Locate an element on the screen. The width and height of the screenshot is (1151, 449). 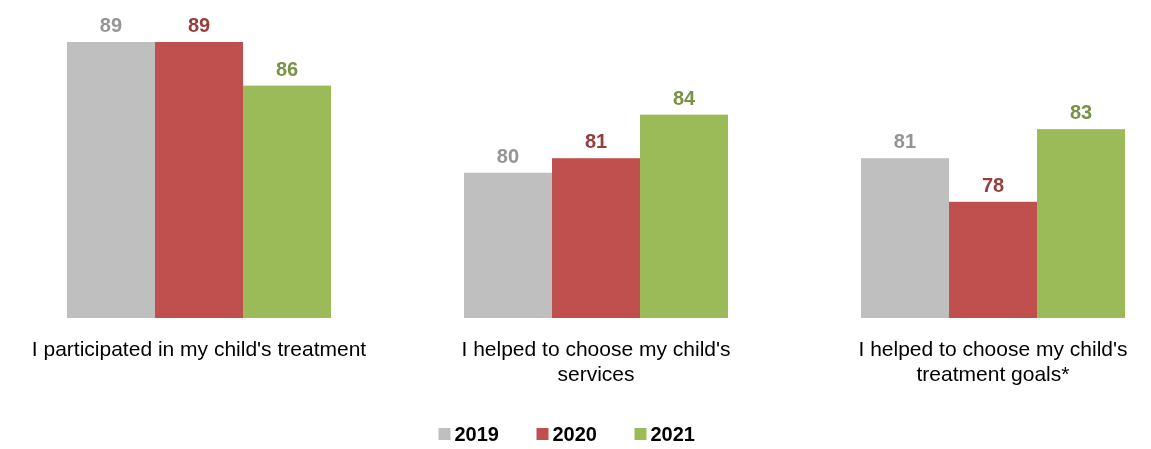
x-tick-label: I participated in my child's treatment is located at coordinates (199, 348).